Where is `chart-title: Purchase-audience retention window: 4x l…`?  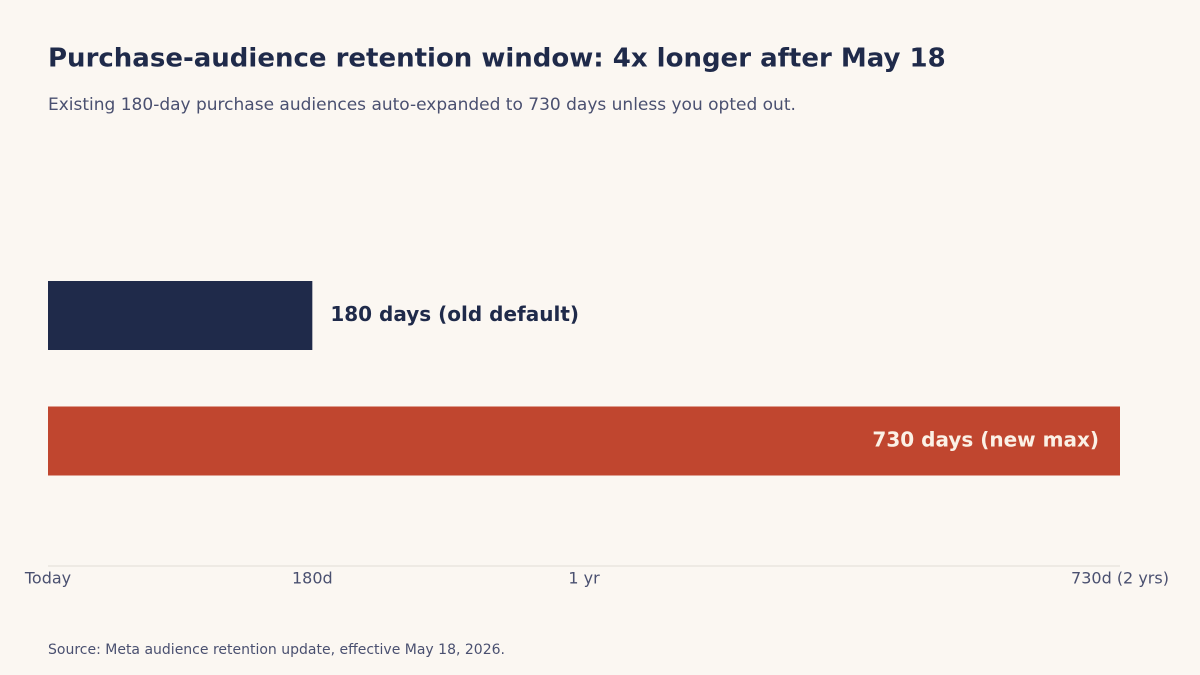
chart-title: Purchase-audience retention window: 4x l… is located at coordinates (497, 59).